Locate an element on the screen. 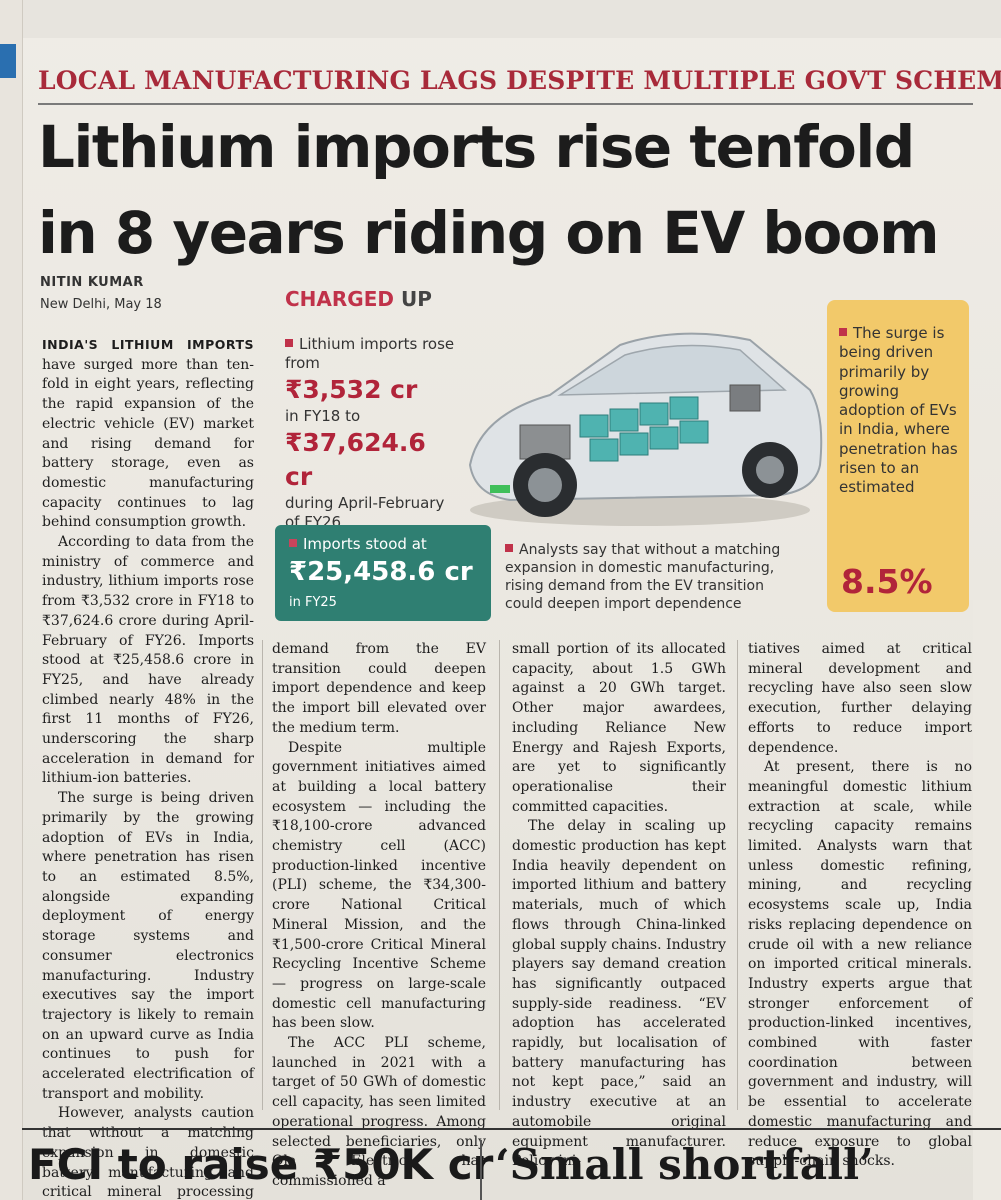 The image size is (1001, 1200). ev-penetration-value: 8.5% is located at coordinates (887, 581).